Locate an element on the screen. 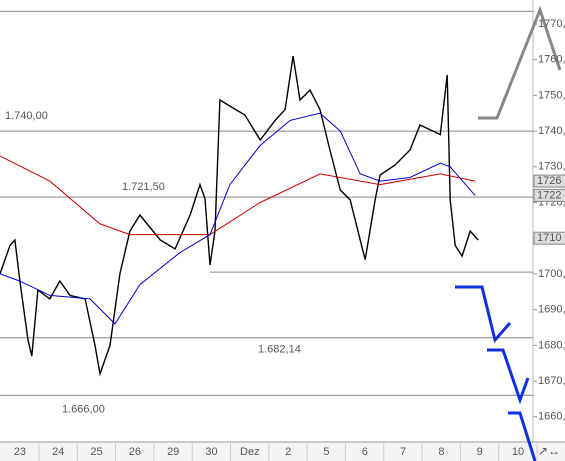 This screenshot has width=565, height=461. level-label: 1.666,00 is located at coordinates (83, 409).